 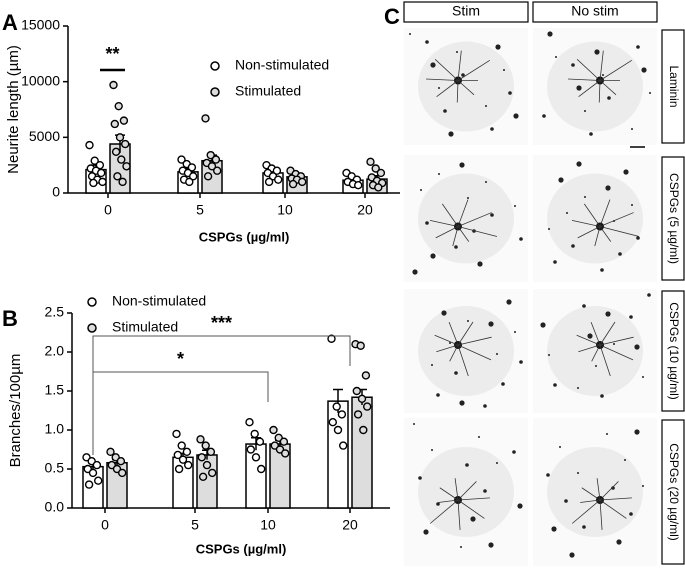 What do you see at coordinates (365, 210) in the screenshot?
I see `x-tick-label: 20` at bounding box center [365, 210].